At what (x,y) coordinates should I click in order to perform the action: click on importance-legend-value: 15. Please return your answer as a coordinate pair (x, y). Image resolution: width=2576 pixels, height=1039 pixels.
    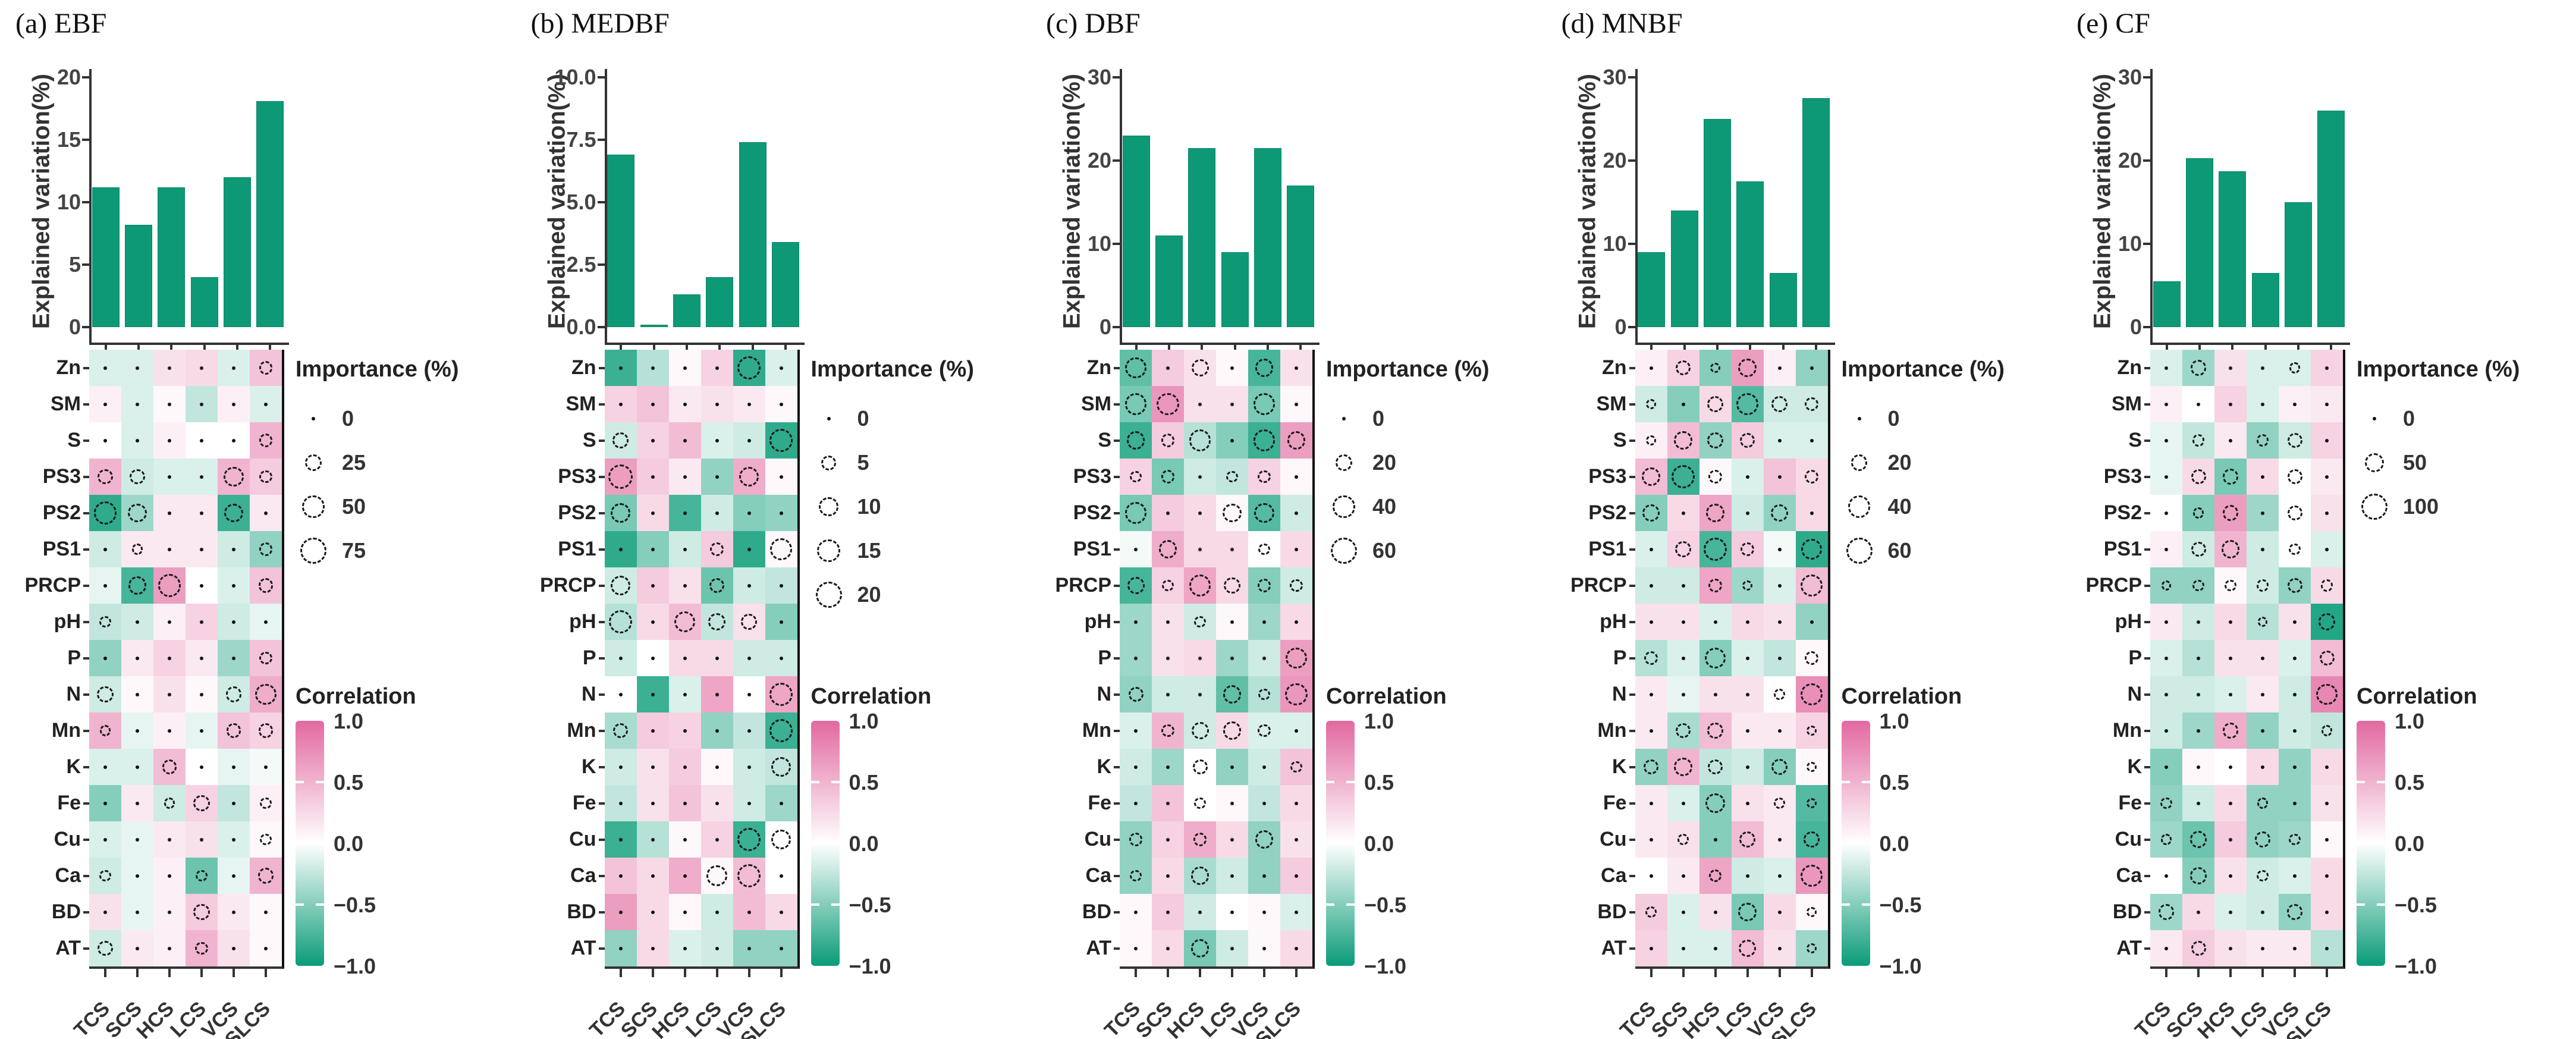
    Looking at the image, I should click on (869, 550).